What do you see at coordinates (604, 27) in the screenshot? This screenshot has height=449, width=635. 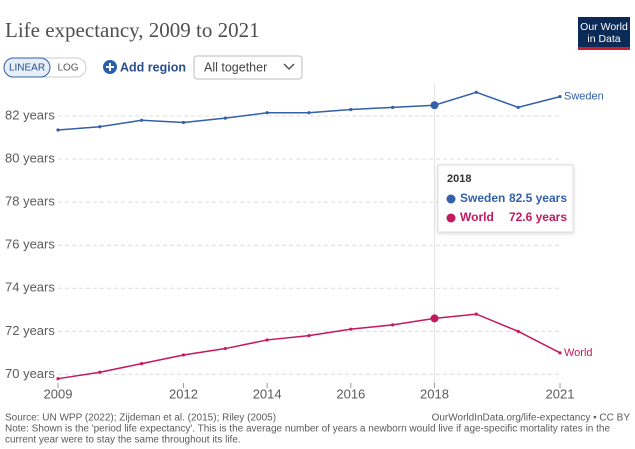 I see `logo-text: Our World` at bounding box center [604, 27].